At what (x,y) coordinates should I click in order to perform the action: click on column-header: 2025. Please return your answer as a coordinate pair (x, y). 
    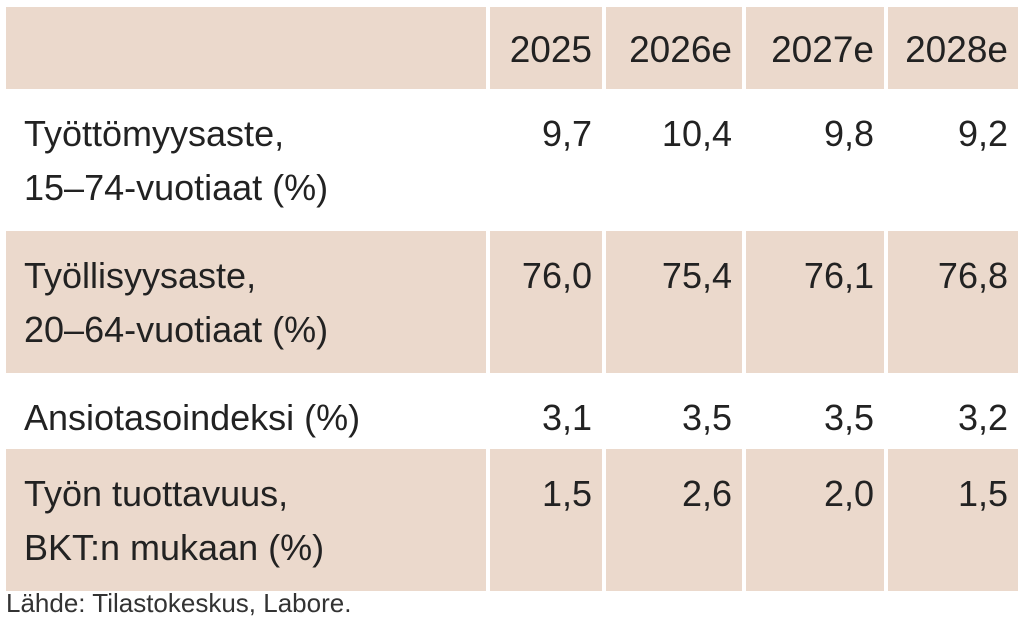
    Looking at the image, I should click on (545, 48).